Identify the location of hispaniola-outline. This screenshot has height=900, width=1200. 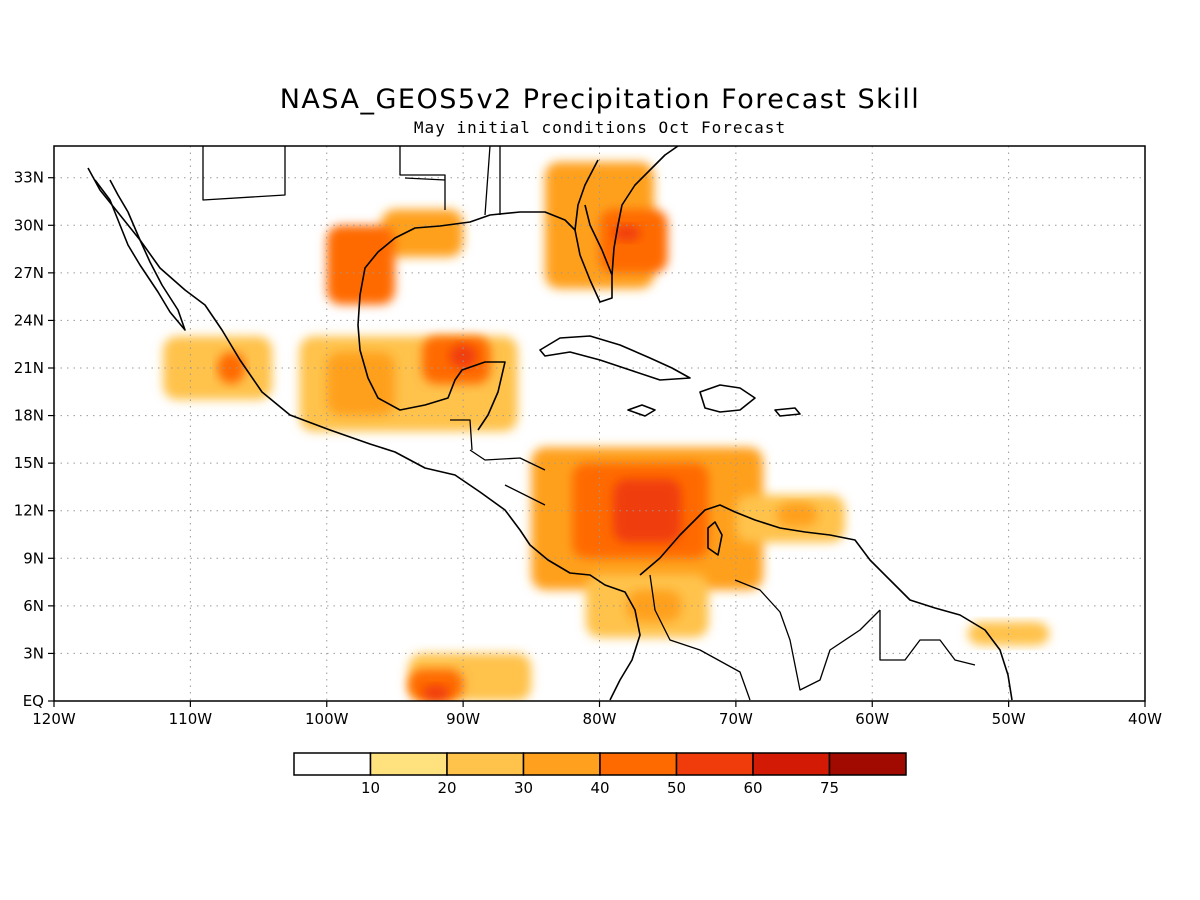
(727, 398).